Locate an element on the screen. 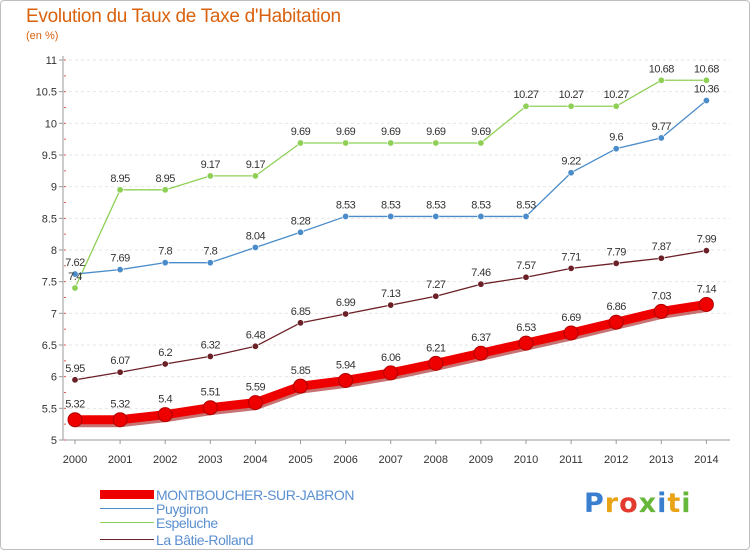 This screenshot has height=550, width=750. data-label-montboucher-sur-jabron: 6.53 is located at coordinates (526, 328).